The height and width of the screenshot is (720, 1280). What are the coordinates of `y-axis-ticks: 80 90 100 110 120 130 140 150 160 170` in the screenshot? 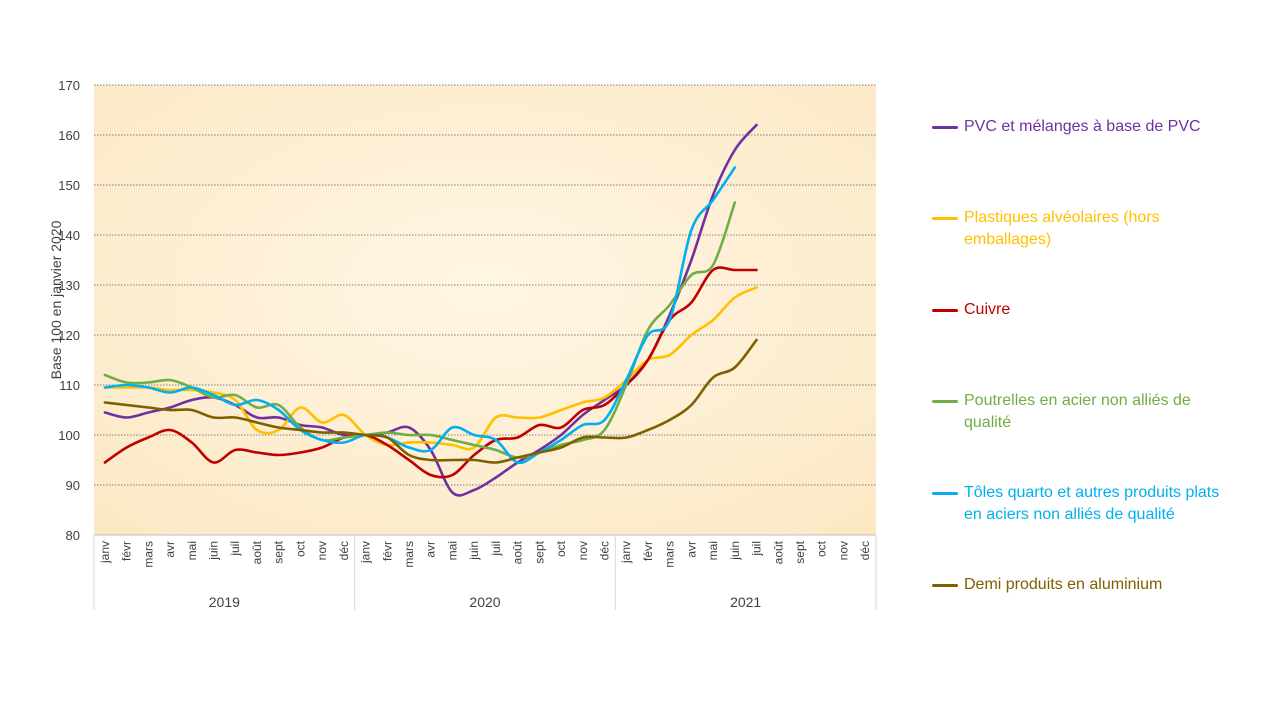 It's located at (69, 310).